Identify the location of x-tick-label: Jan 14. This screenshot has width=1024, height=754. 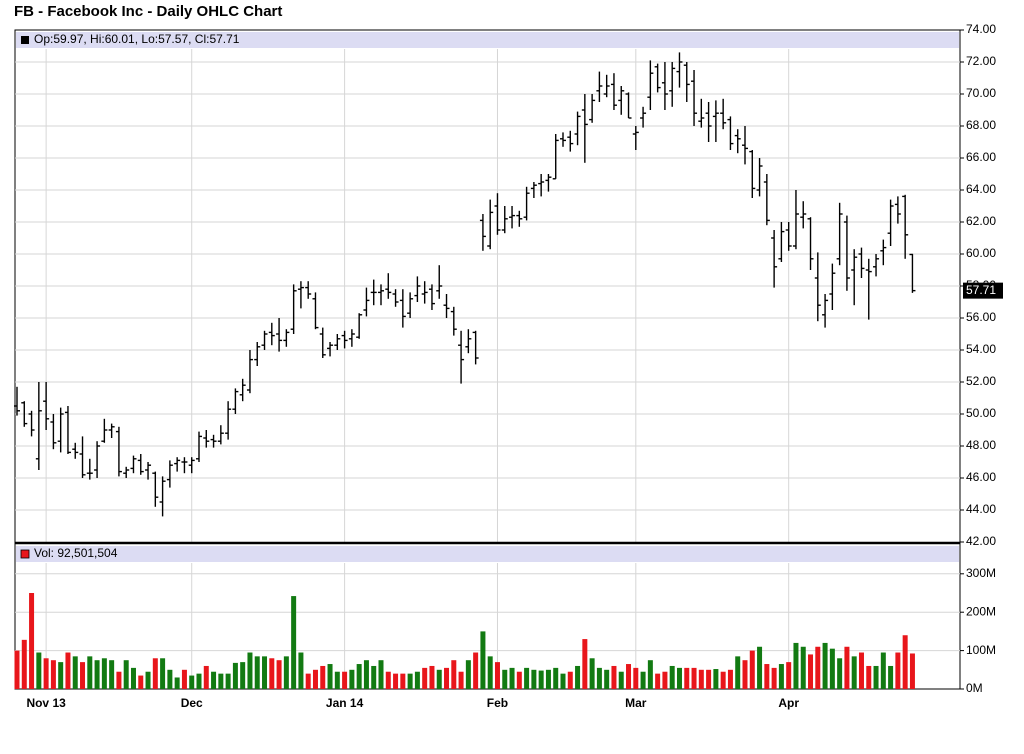
(345, 703).